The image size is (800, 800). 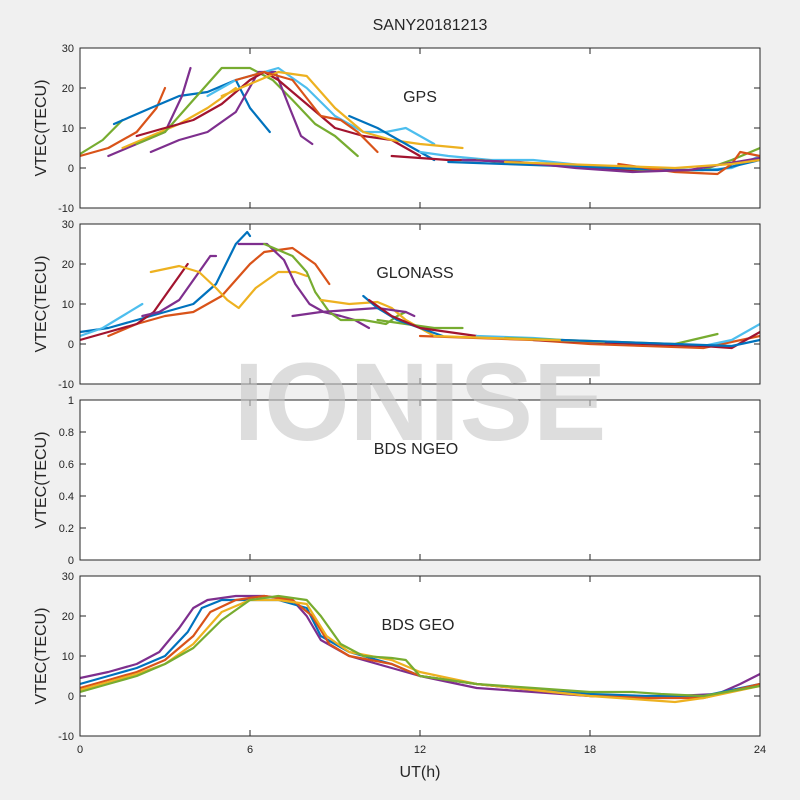 I want to click on x-axis-label: UT(h), so click(x=420, y=772).